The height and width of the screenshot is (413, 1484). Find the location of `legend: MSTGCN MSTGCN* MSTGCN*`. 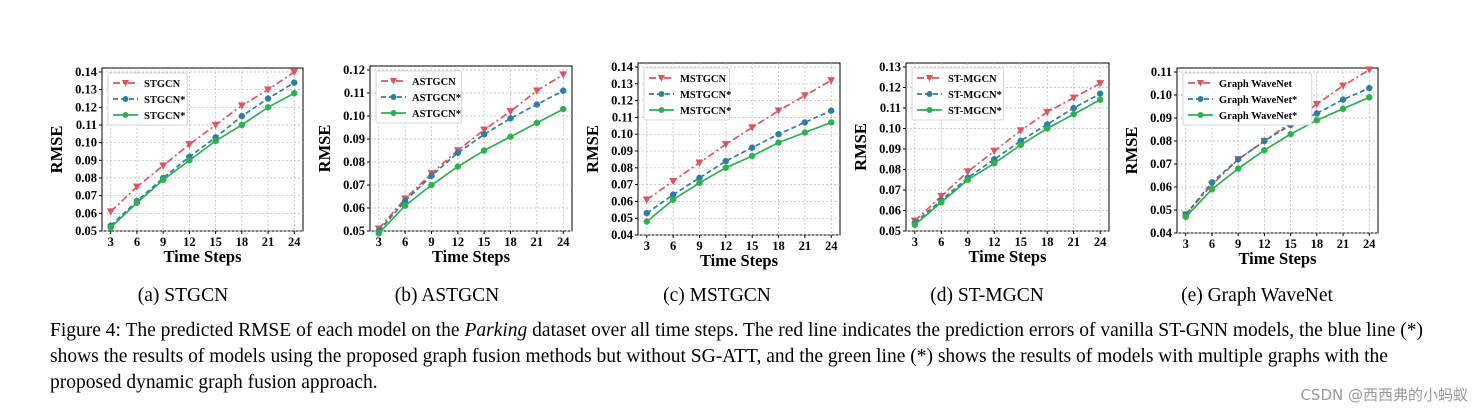

legend: MSTGCN MSTGCN* MSTGCN* is located at coordinates (687, 94).